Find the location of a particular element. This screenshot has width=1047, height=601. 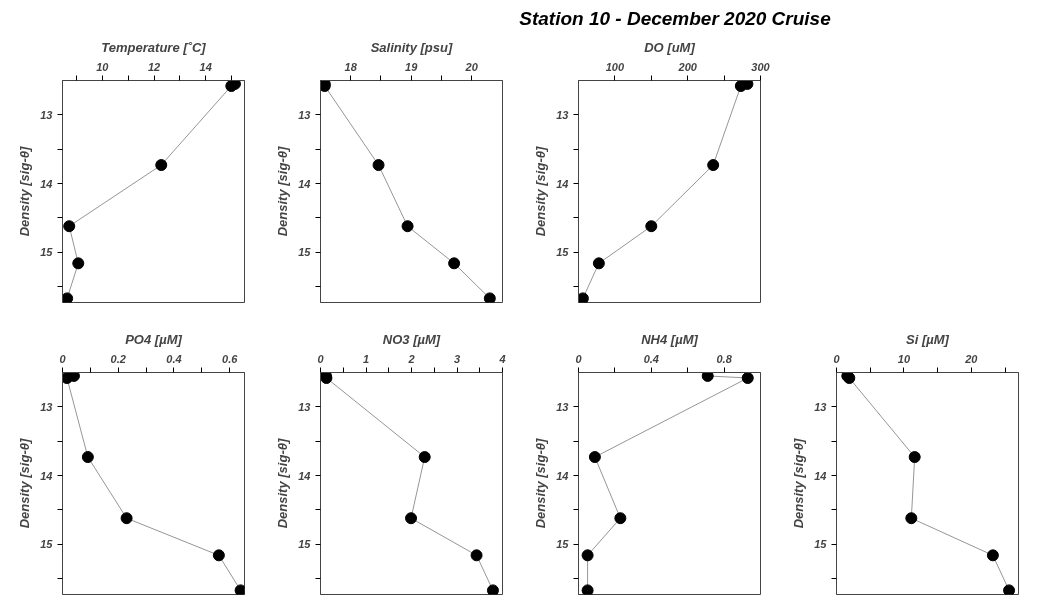

x-tick-label: 100 is located at coordinates (615, 66).